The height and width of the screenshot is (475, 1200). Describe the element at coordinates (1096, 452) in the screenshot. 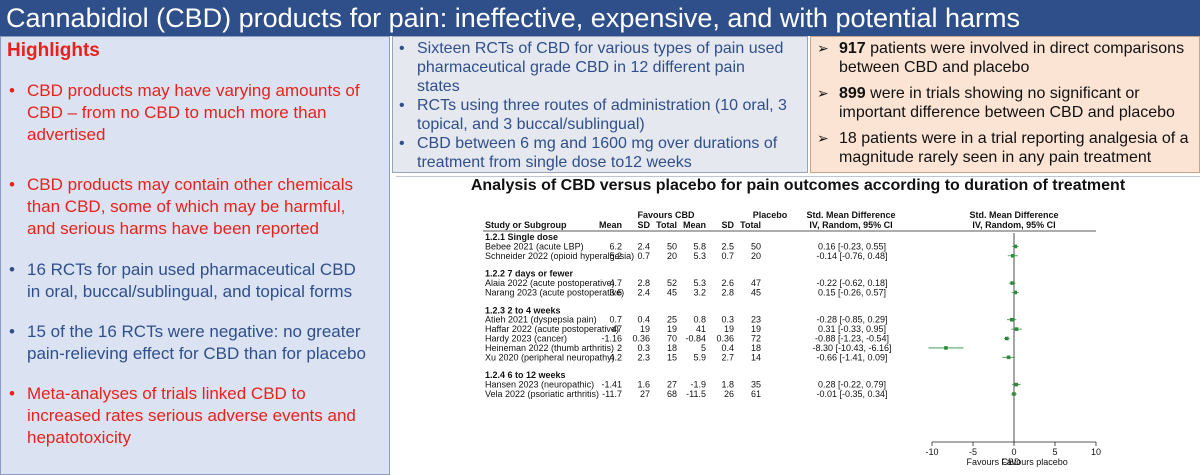

I see `x-tick-label: 10` at that location.